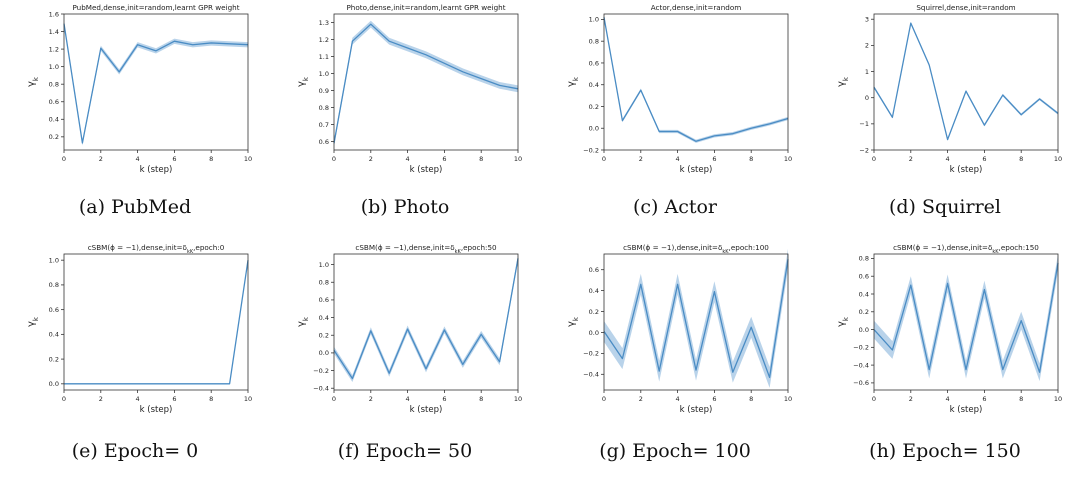  I want to click on y-tick-label: 1.3, so click(324, 23).